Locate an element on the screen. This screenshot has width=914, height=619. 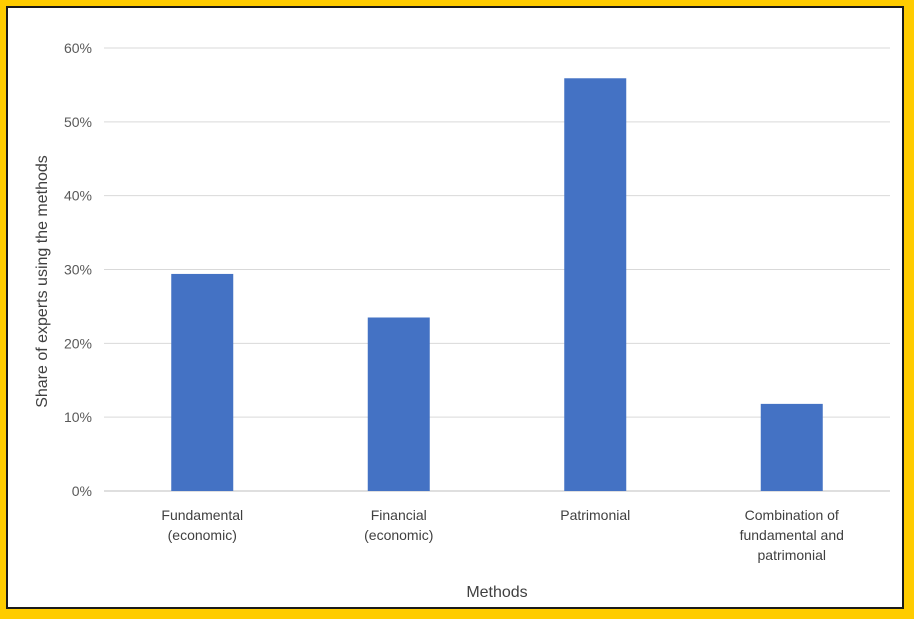
y-tick-label: 0% is located at coordinates (82, 491).